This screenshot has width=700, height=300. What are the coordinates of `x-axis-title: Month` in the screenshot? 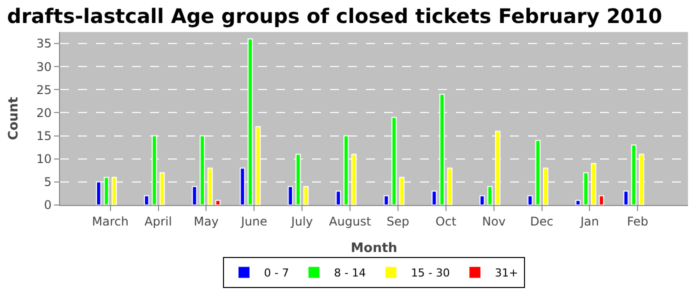 It's located at (374, 248).